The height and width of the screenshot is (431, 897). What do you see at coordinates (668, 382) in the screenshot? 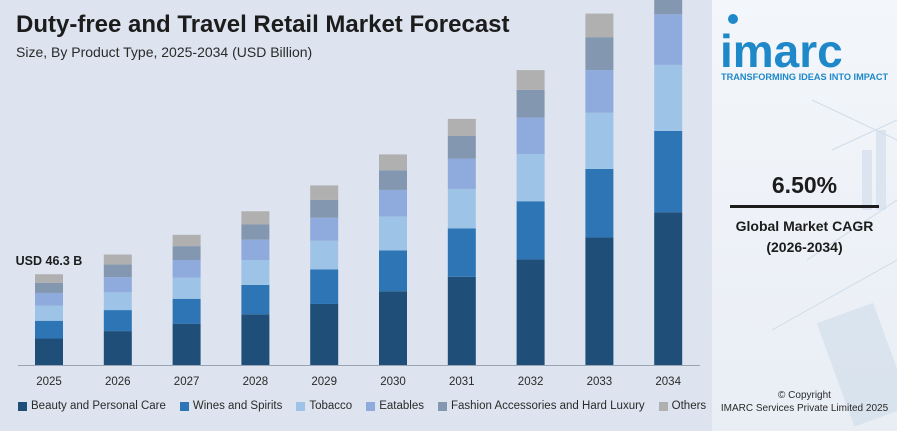
I see `x-tick-label-2034: 2034` at bounding box center [668, 382].